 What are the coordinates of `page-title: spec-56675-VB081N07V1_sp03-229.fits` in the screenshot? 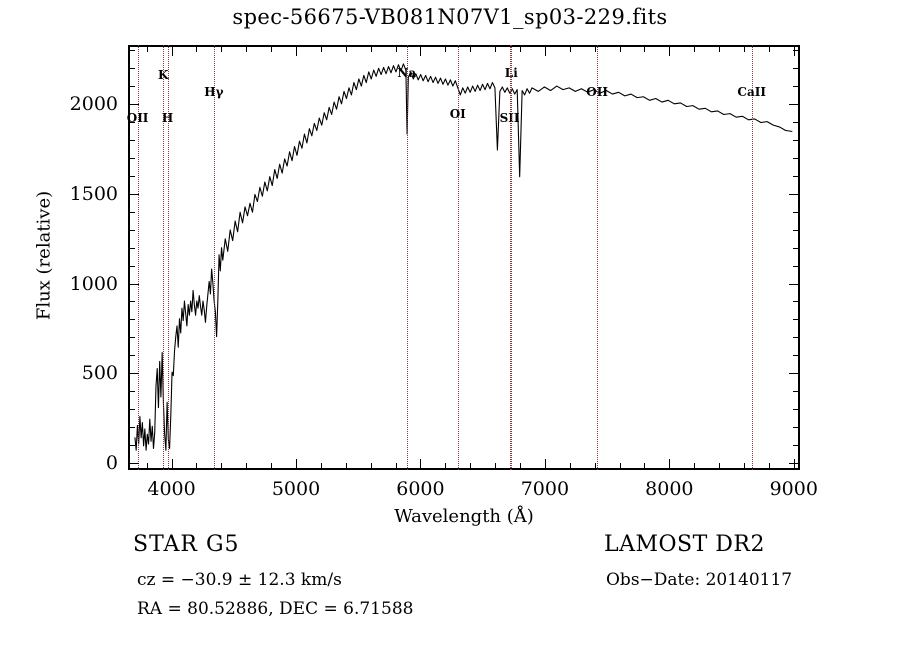 It's located at (450, 17).